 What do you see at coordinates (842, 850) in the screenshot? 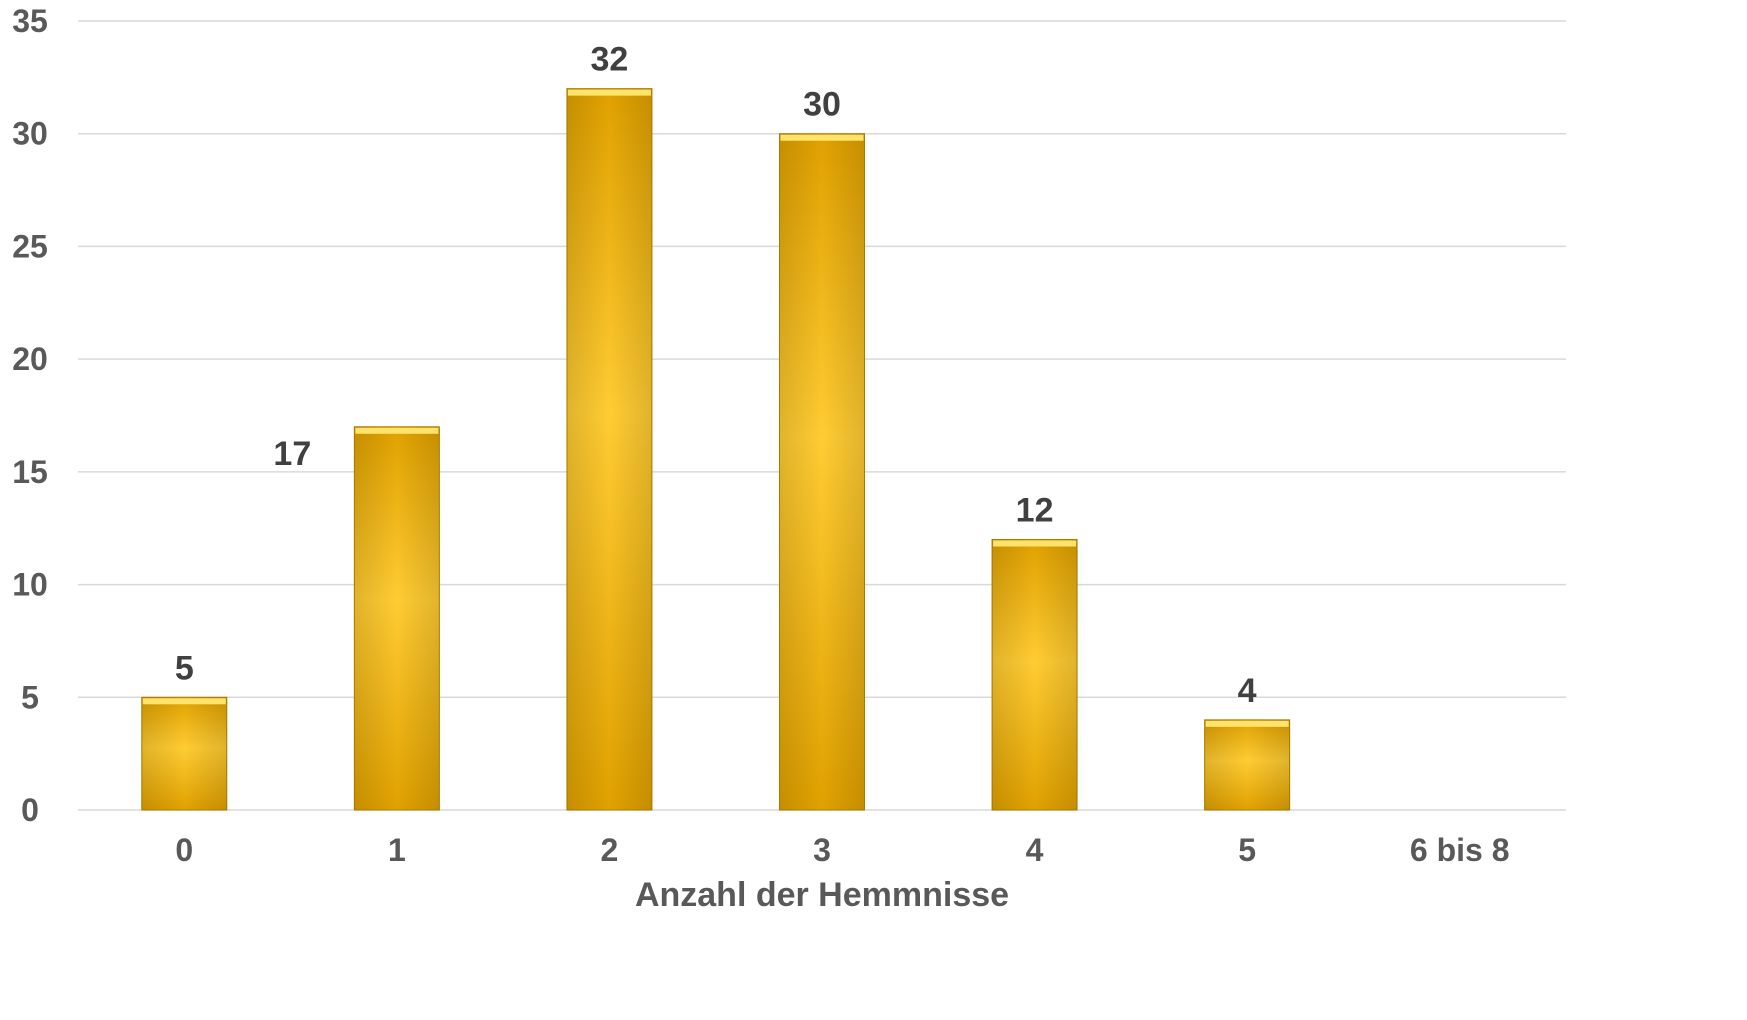
I see `x-axis-ticks: 0 1 2 3 4 5 6 bis 8` at bounding box center [842, 850].